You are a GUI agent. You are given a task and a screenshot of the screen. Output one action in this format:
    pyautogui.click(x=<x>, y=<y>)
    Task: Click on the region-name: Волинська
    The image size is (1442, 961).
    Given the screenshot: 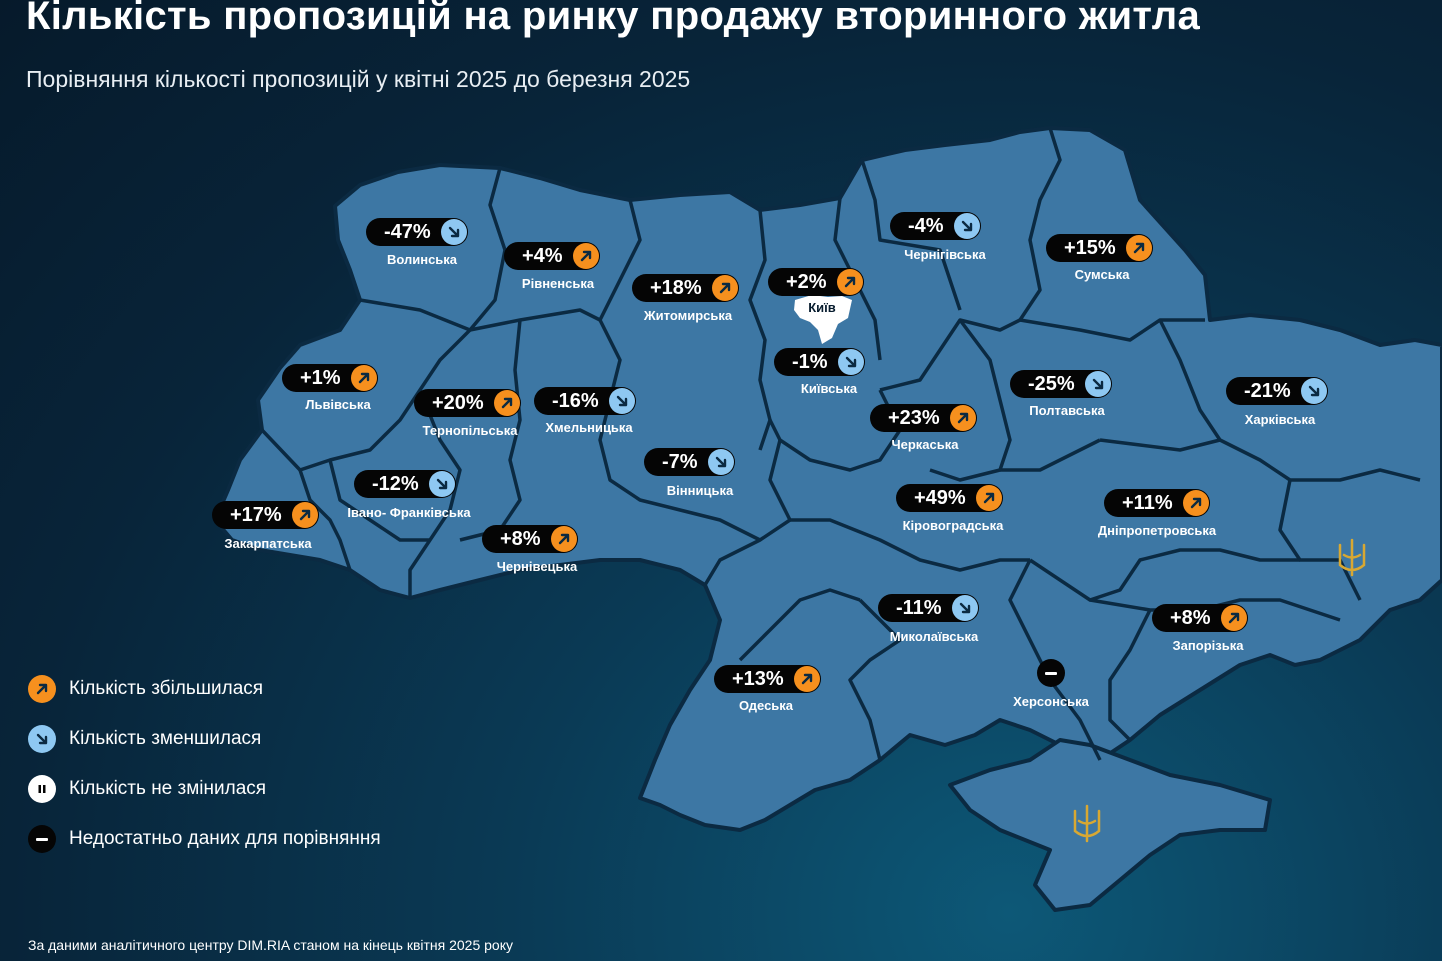 What is the action you would take?
    pyautogui.click(x=422, y=259)
    